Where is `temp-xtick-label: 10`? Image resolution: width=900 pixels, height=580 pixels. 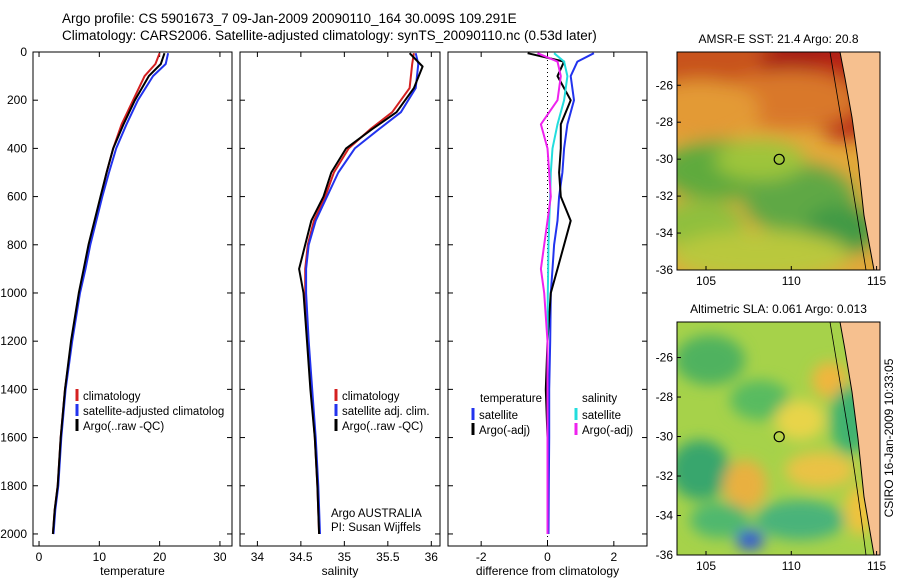 temp-xtick-label: 10 is located at coordinates (100, 557).